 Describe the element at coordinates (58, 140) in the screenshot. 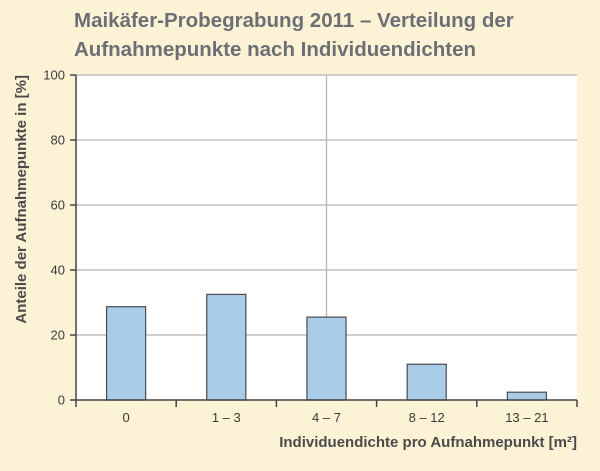

I see `y-tick-label: 80` at that location.